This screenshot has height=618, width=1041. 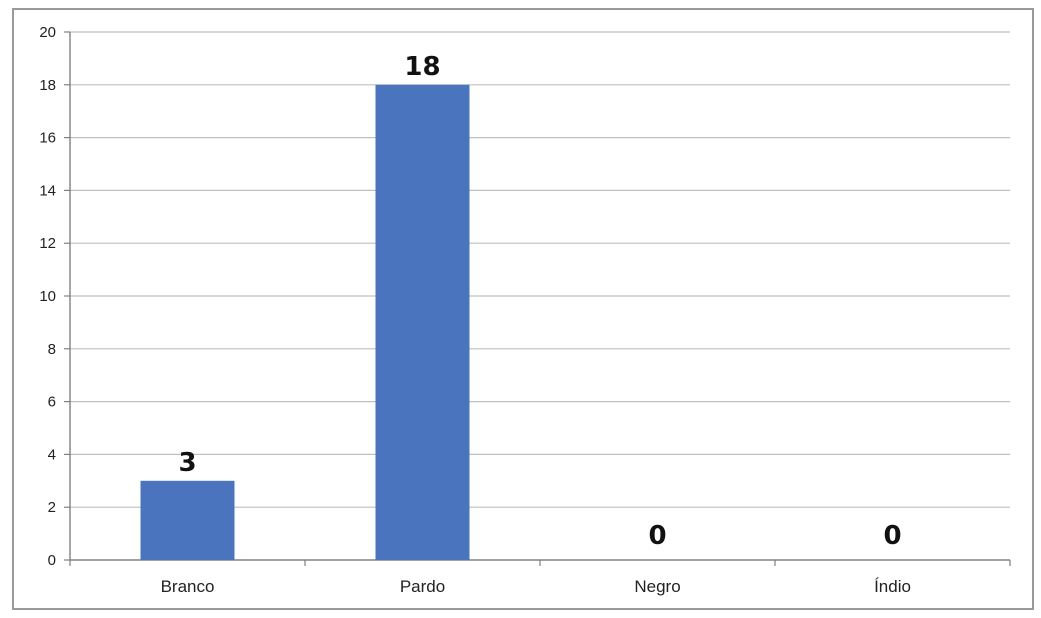 I want to click on y-tick-label: 0, so click(x=52, y=560).